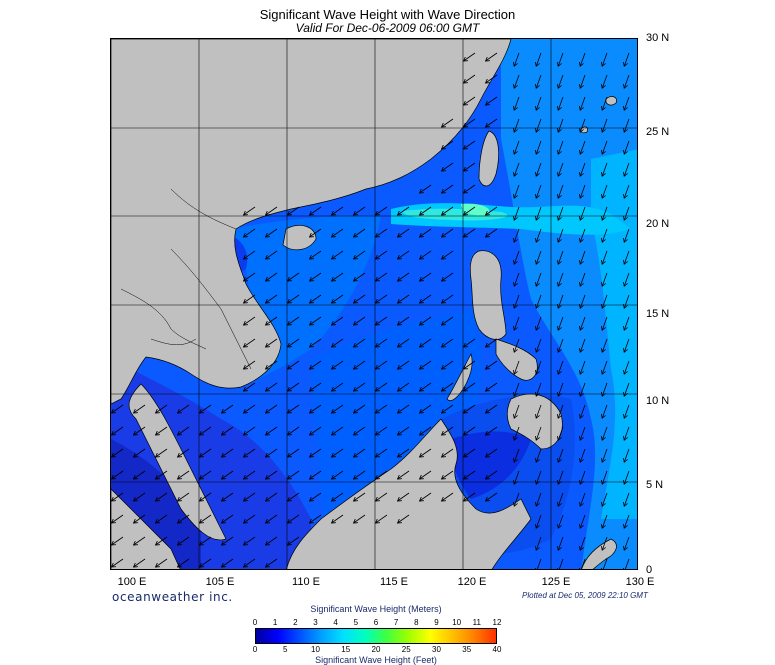  What do you see at coordinates (406, 649) in the screenshot?
I see `legend-tick-feet: 25` at bounding box center [406, 649].